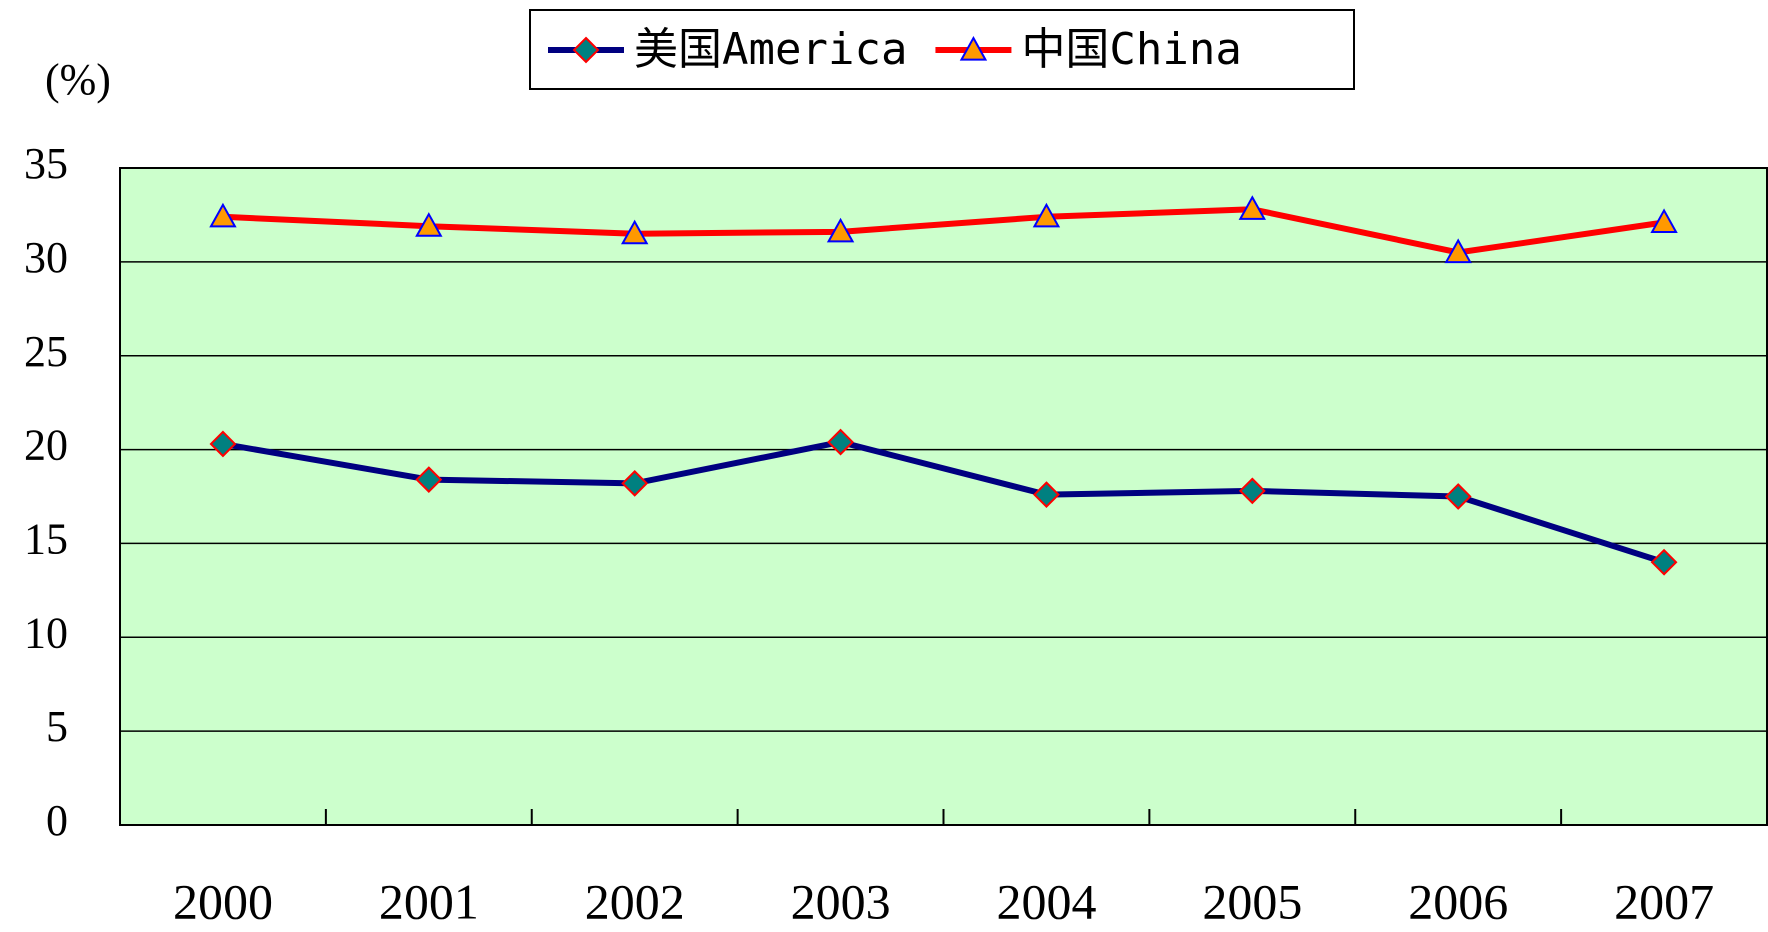 The width and height of the screenshot is (1768, 932). Describe the element at coordinates (46, 257) in the screenshot. I see `y-tick-label: 30` at that location.